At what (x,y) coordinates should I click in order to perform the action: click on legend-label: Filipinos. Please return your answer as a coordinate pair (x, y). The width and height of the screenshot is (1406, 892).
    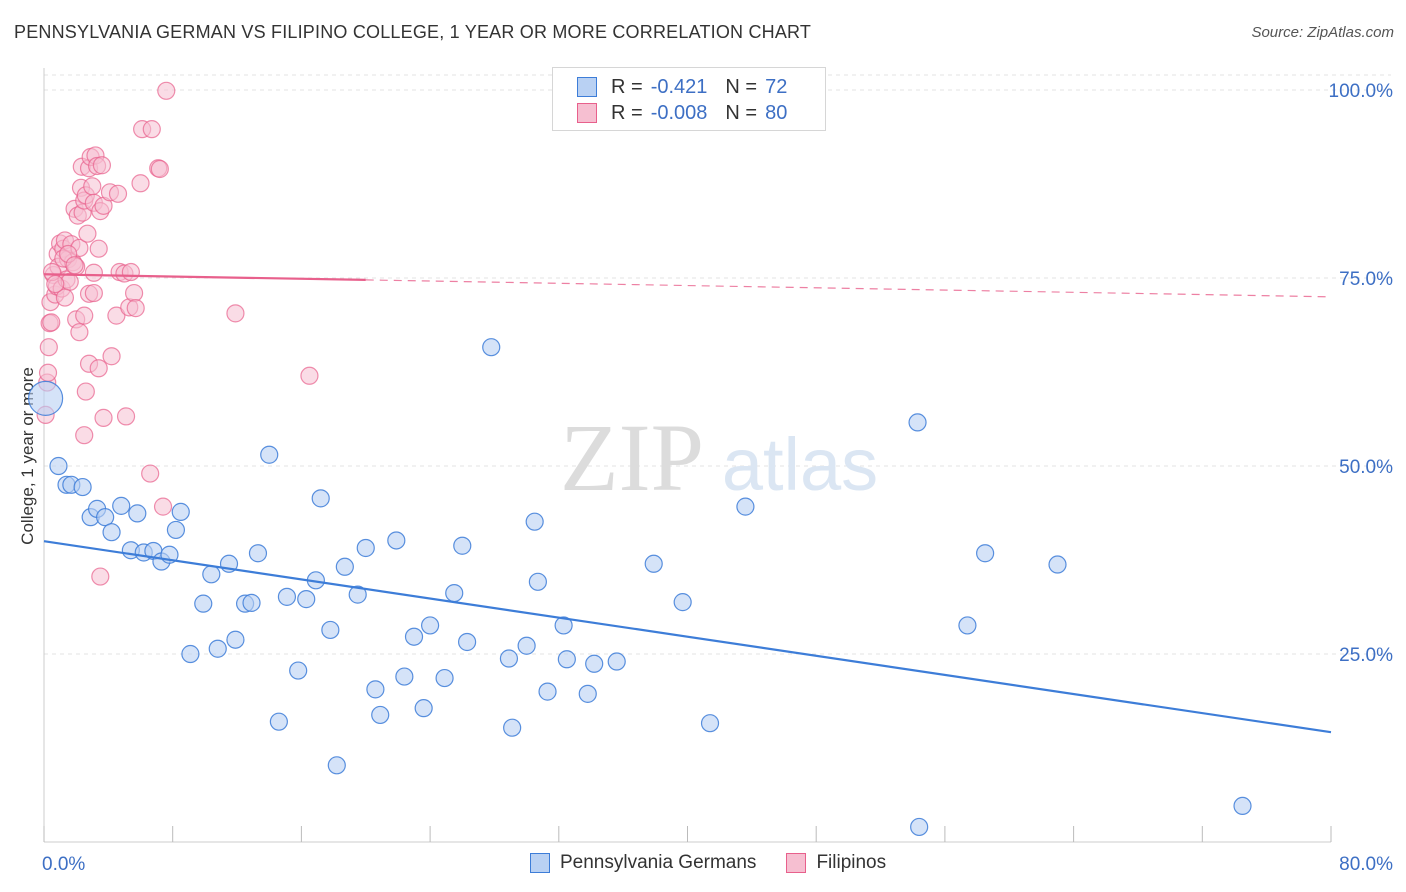
    Looking at the image, I should click on (851, 862).